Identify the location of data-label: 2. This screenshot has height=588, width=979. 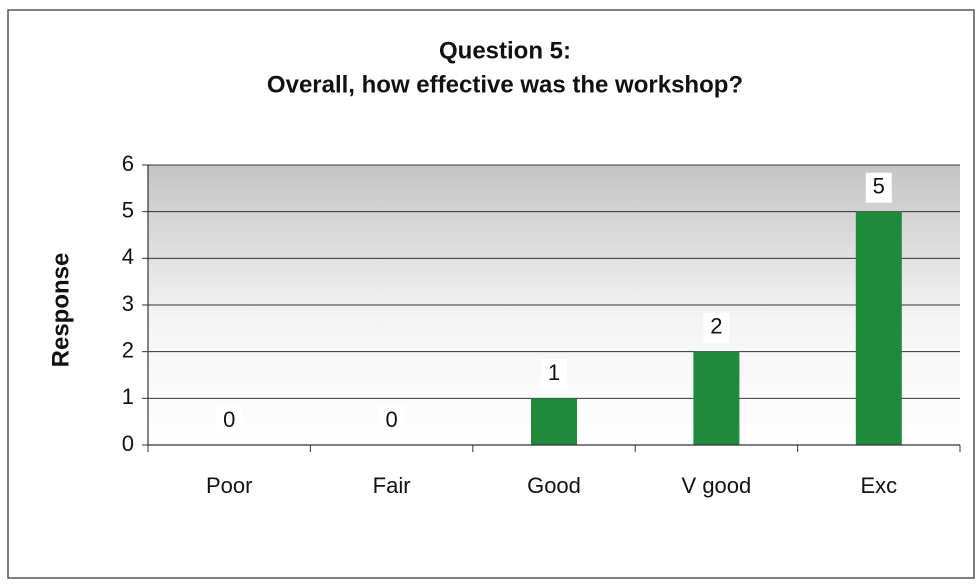
(716, 325).